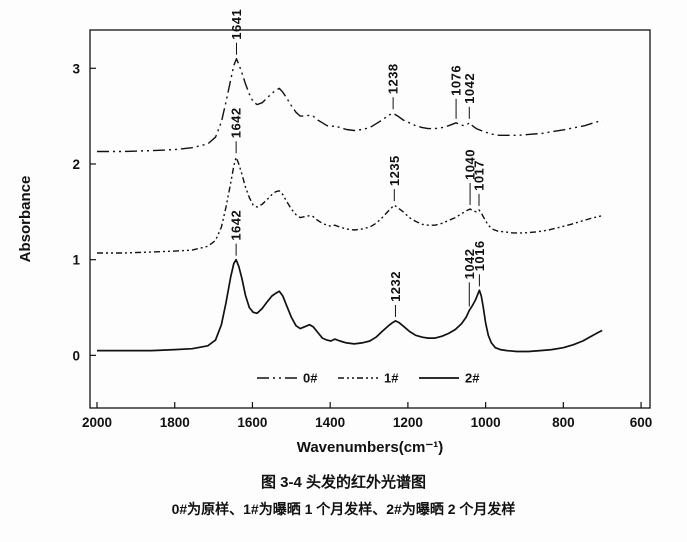  I want to click on x-tick-label: 800, so click(563, 422).